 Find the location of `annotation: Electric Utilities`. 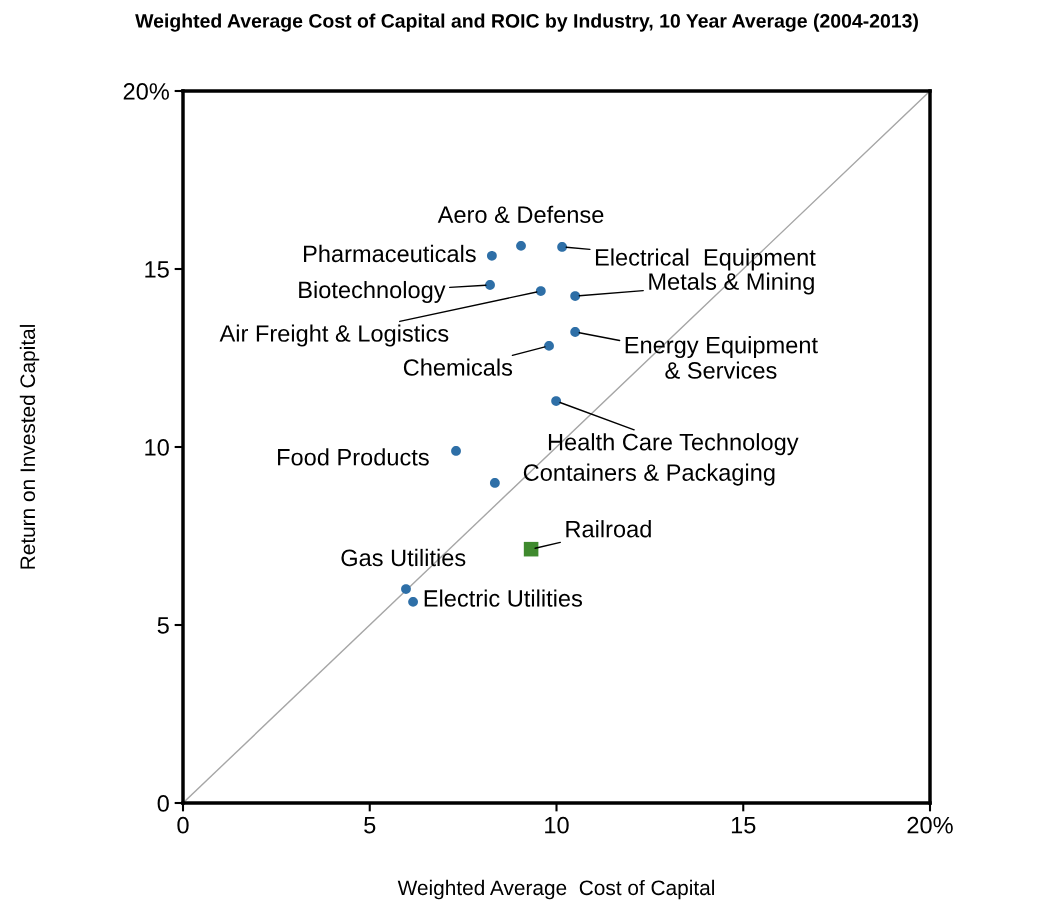

annotation: Electric Utilities is located at coordinates (503, 598).